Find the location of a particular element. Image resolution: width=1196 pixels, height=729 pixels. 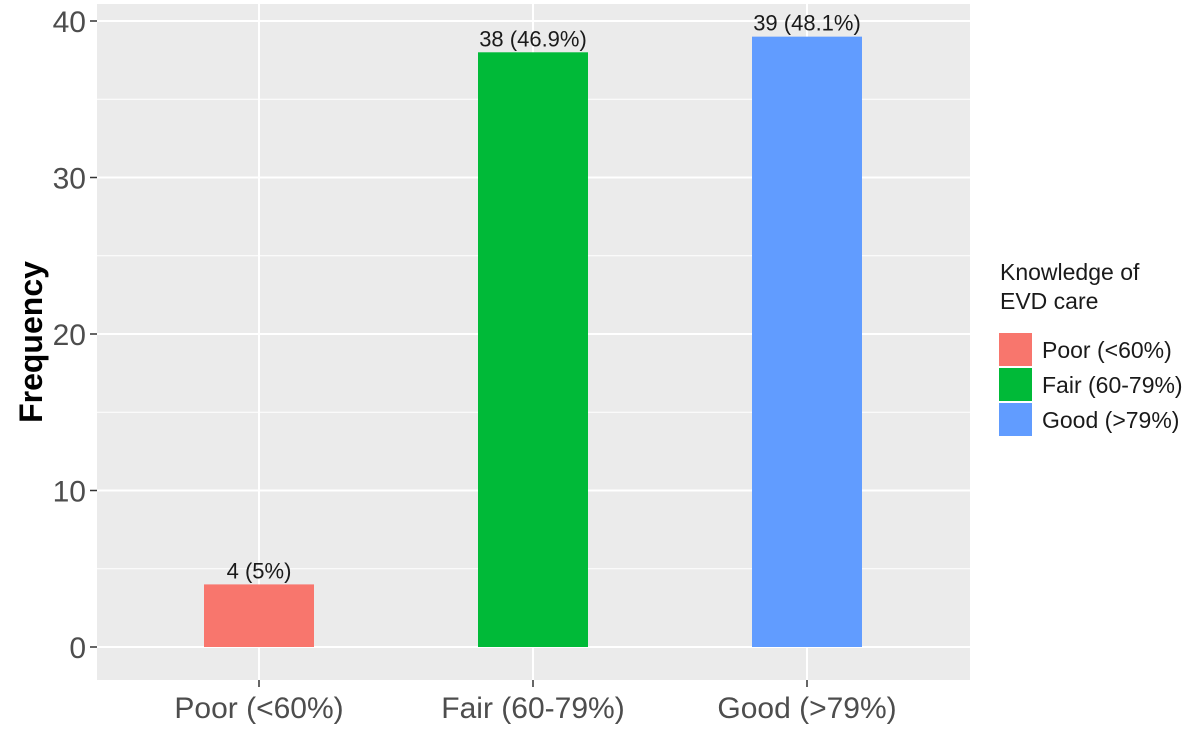

x-axis-ticks: Poor (<60%) Fair (60-79%) Good (>79%) is located at coordinates (535, 702).